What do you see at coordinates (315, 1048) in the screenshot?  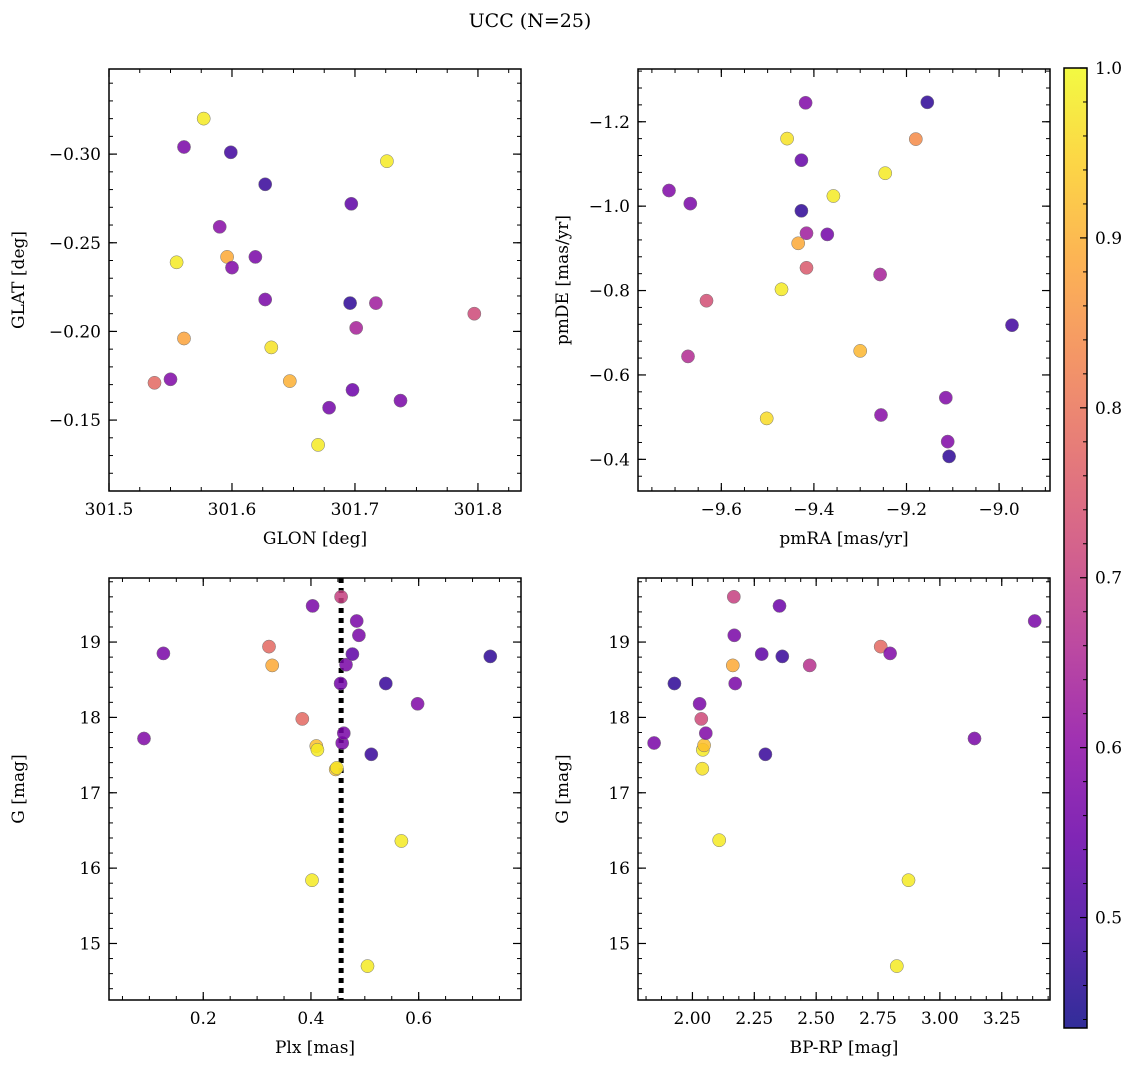 I see `x-axis-label: Plx [mas]` at bounding box center [315, 1048].